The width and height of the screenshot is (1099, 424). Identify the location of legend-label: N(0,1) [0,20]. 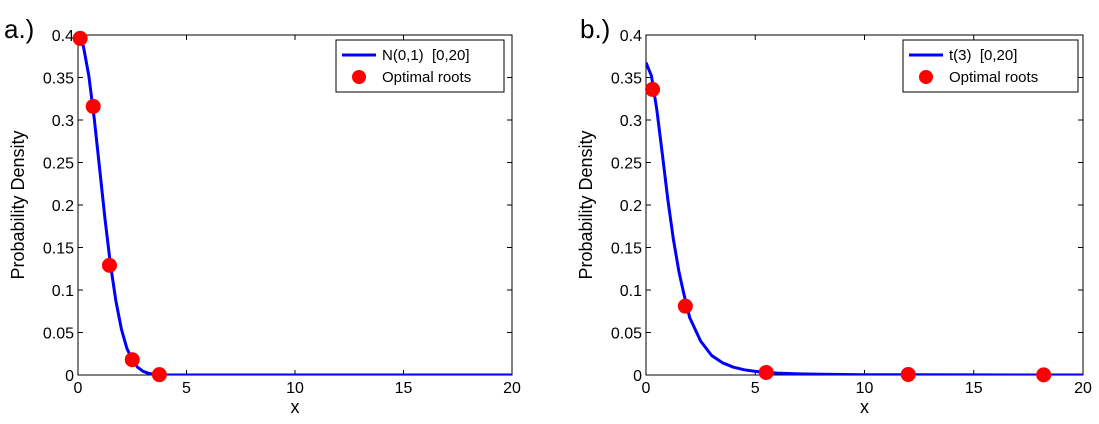
(426, 55).